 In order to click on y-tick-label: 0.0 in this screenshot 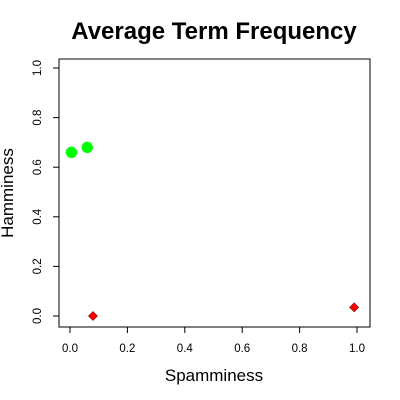, I will do `click(38, 316)`.